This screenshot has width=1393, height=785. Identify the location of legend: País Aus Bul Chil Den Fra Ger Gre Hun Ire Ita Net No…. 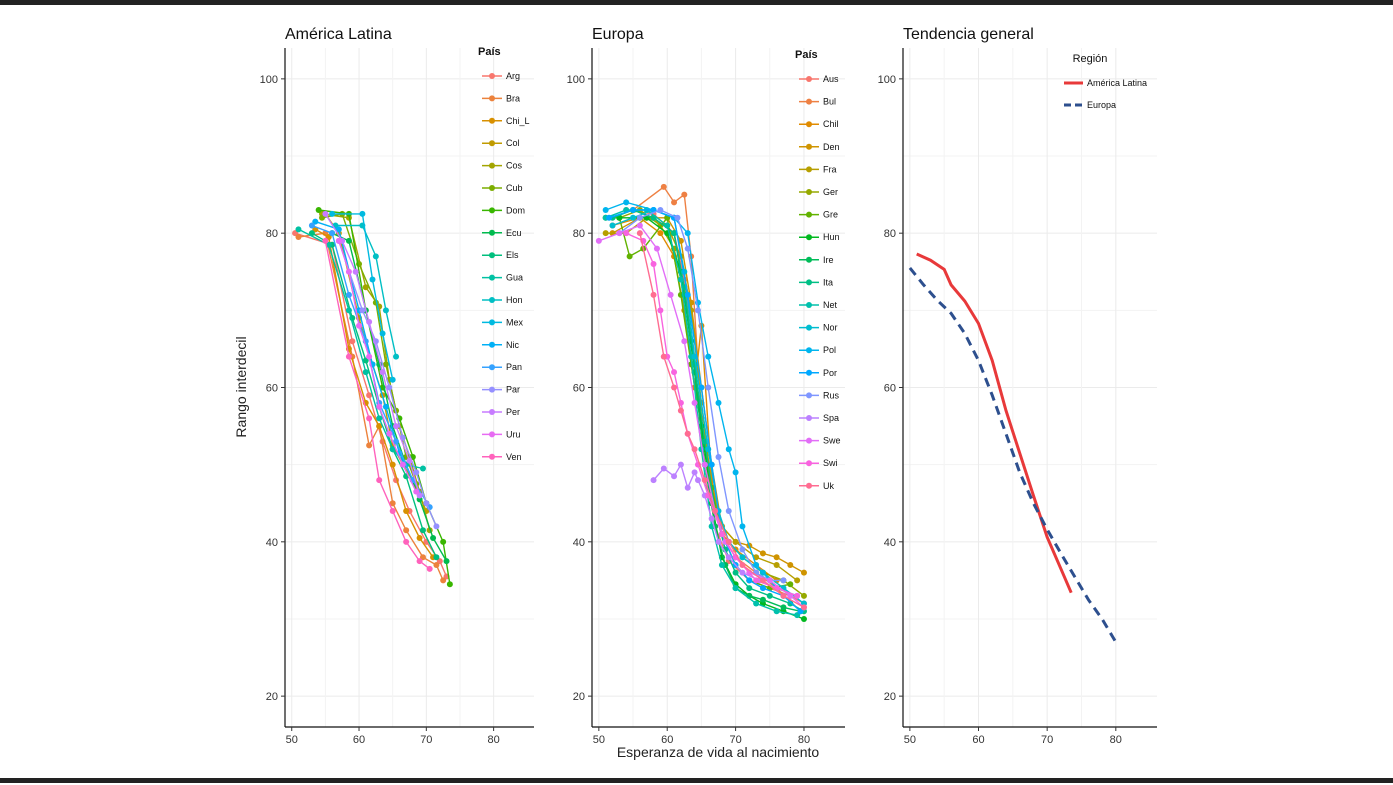
(818, 270).